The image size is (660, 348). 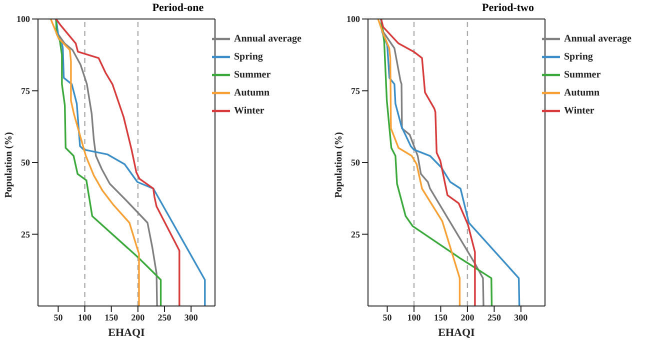 What do you see at coordinates (178, 8) in the screenshot?
I see `chart-title: Period-one` at bounding box center [178, 8].